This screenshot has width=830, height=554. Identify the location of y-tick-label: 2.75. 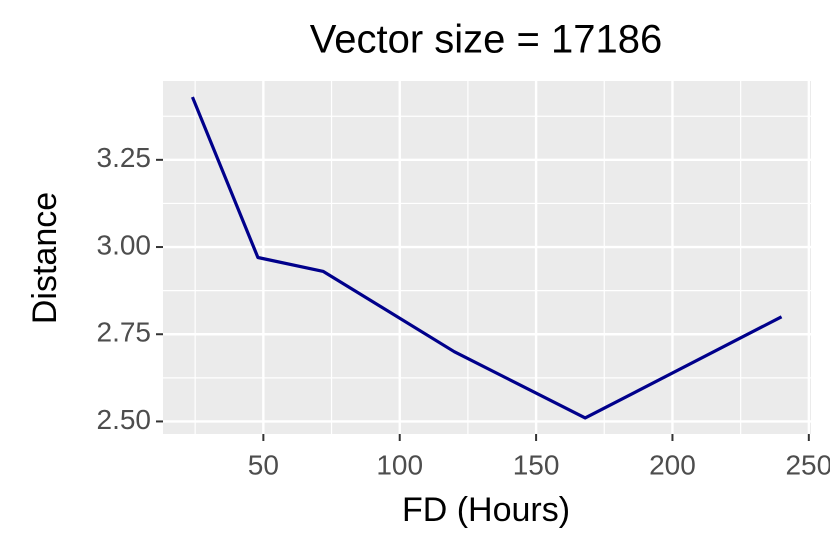
(124, 332).